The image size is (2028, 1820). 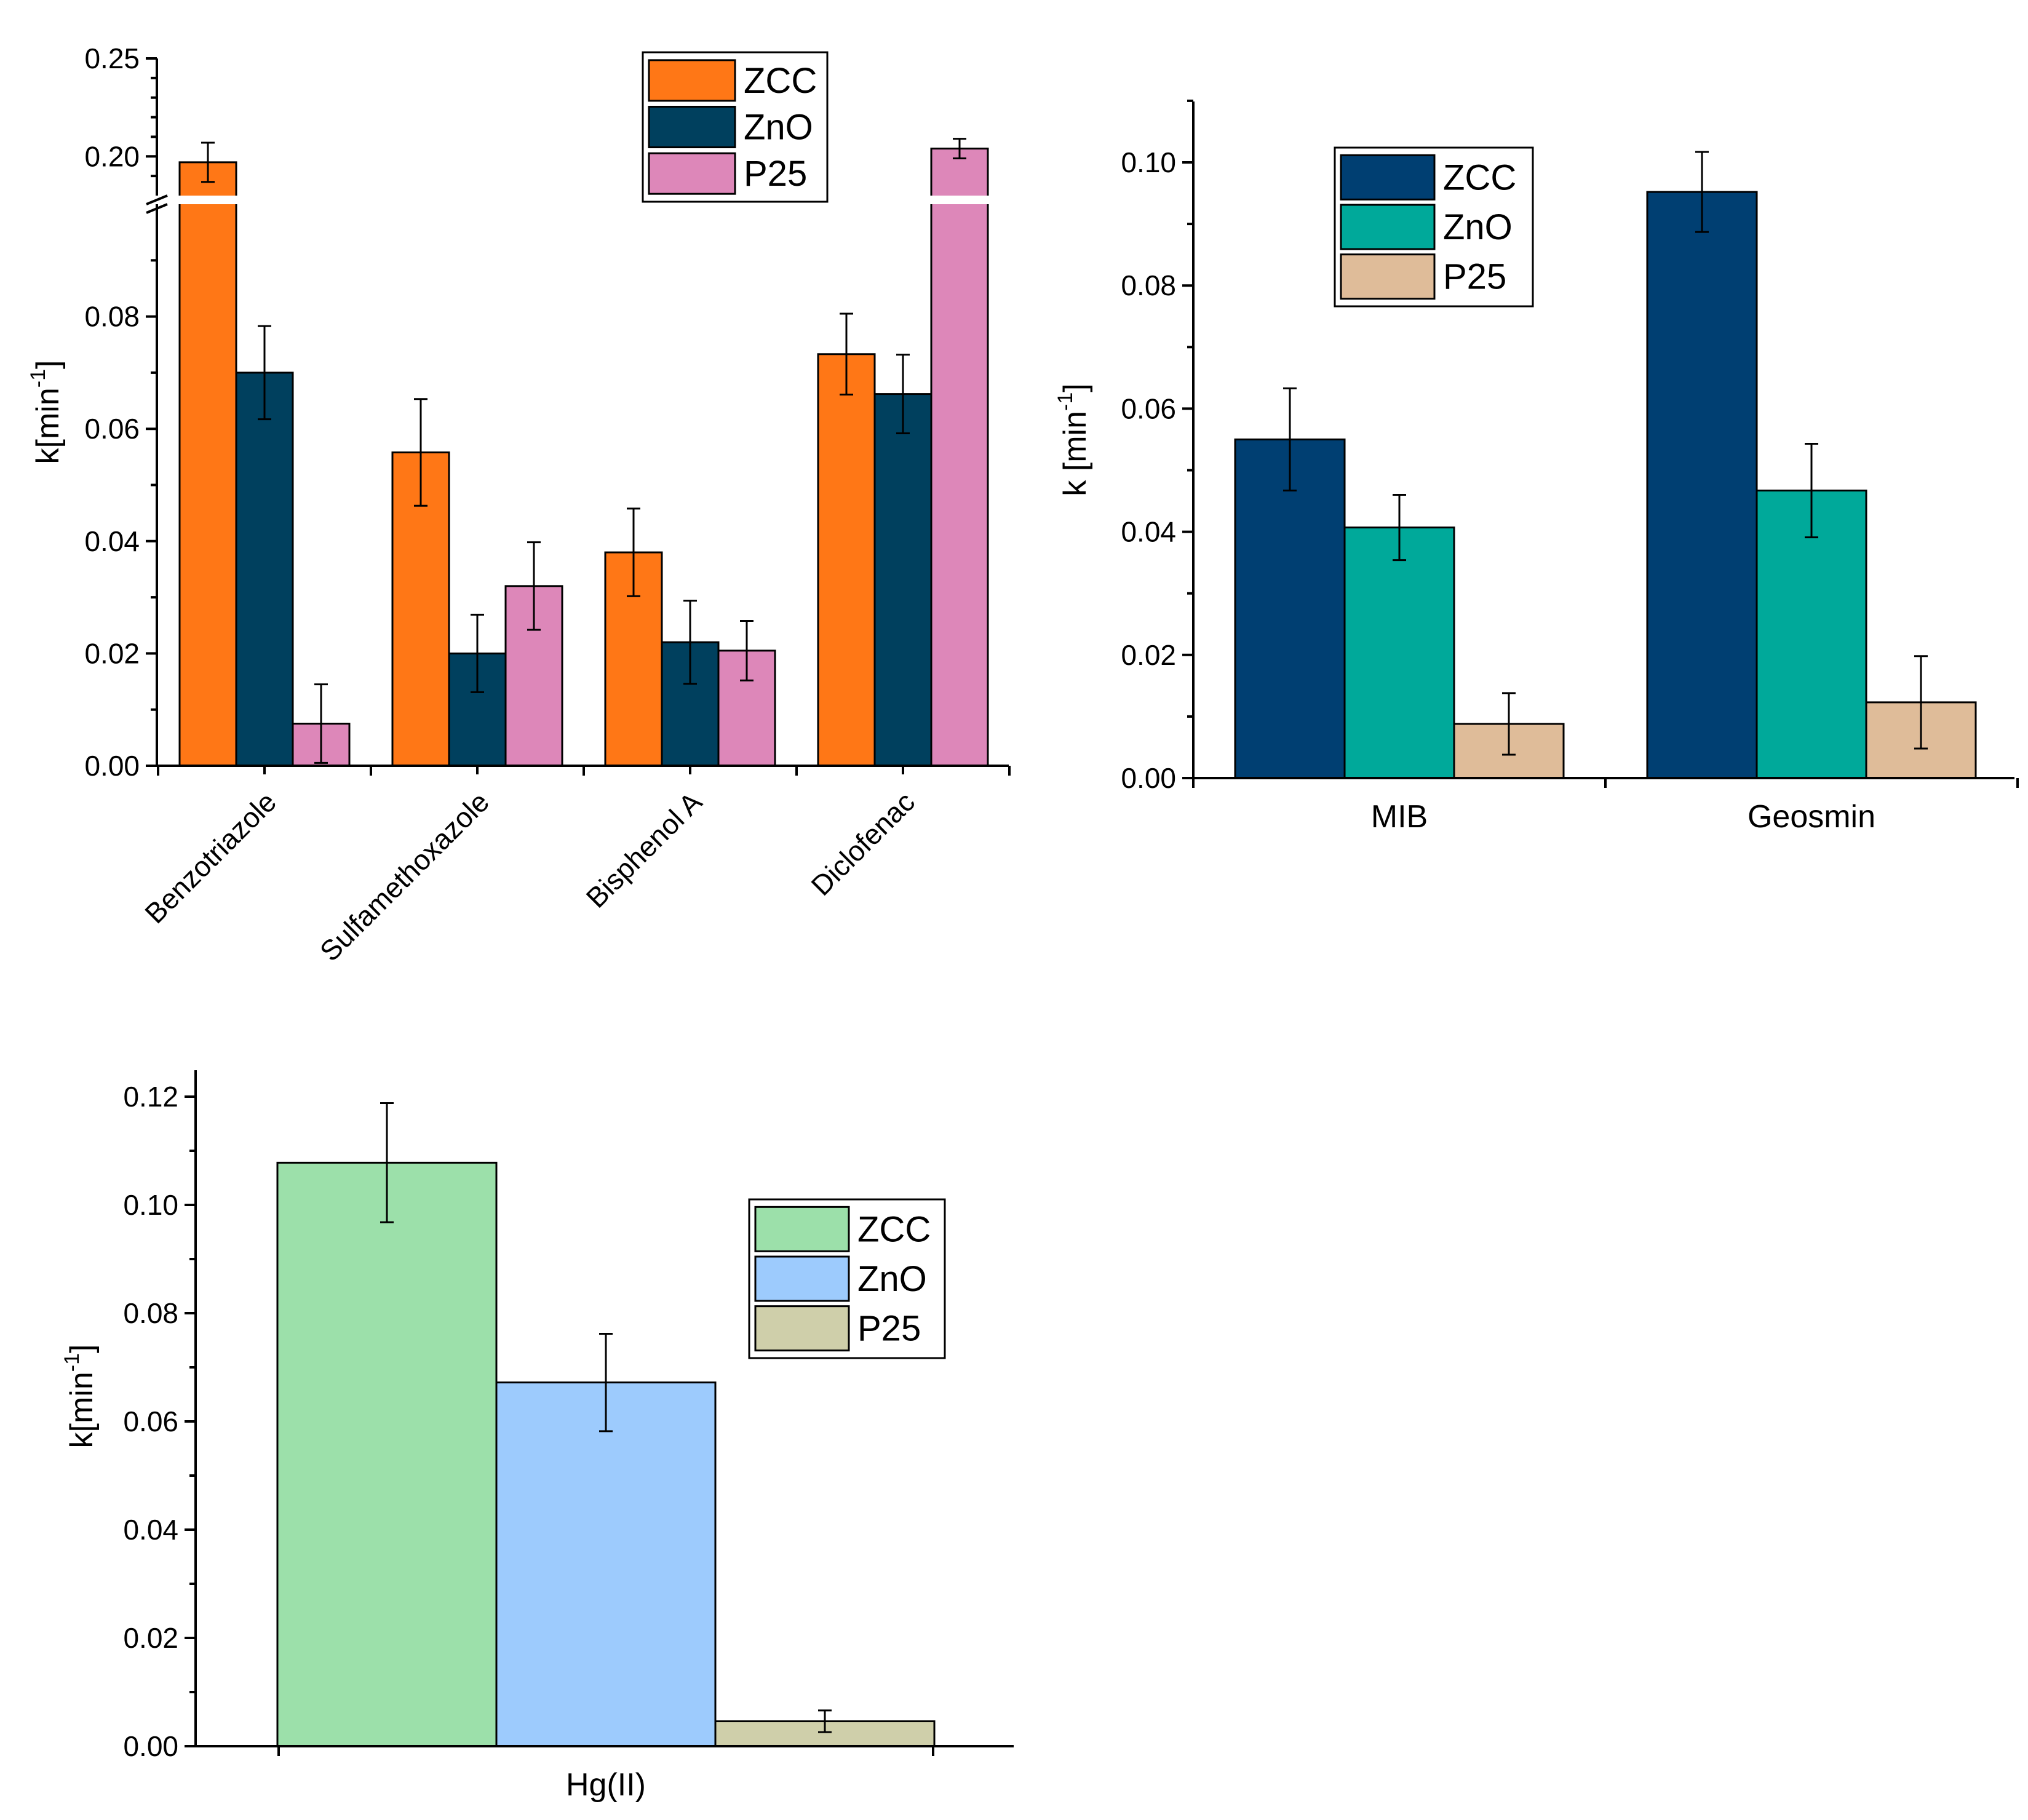 What do you see at coordinates (404, 876) in the screenshot?
I see `chart1-x-label-sulfamethoxazole: Sulfamethoxazole` at bounding box center [404, 876].